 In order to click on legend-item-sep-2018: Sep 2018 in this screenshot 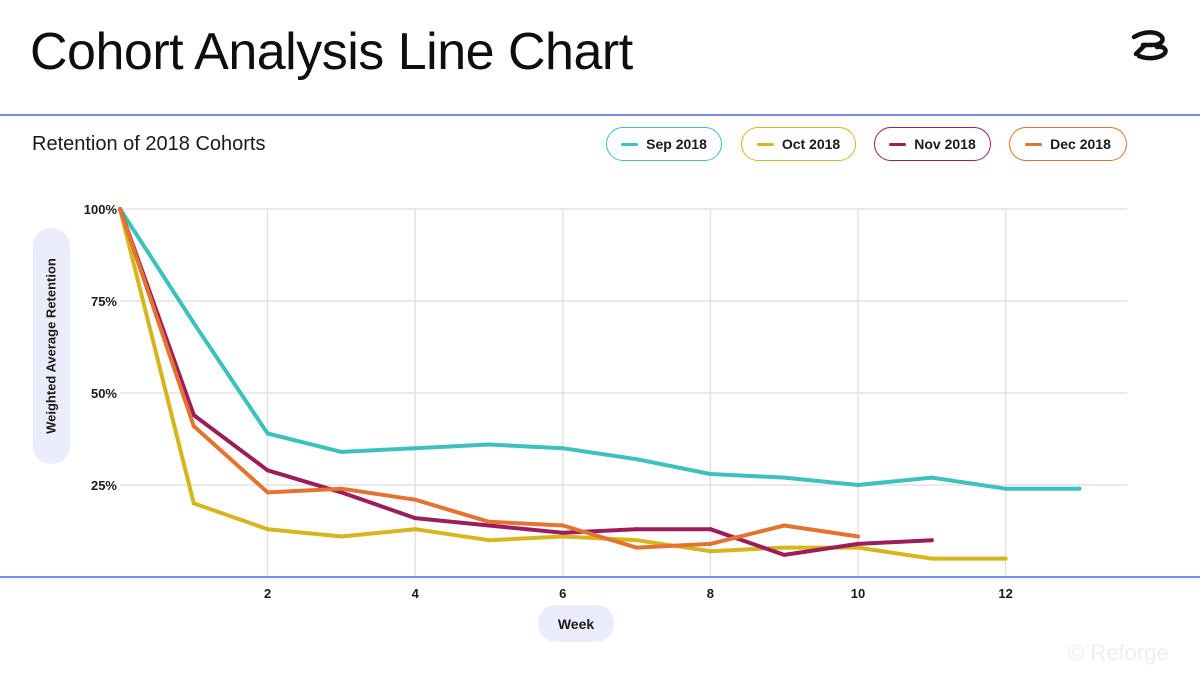, I will do `click(664, 144)`.